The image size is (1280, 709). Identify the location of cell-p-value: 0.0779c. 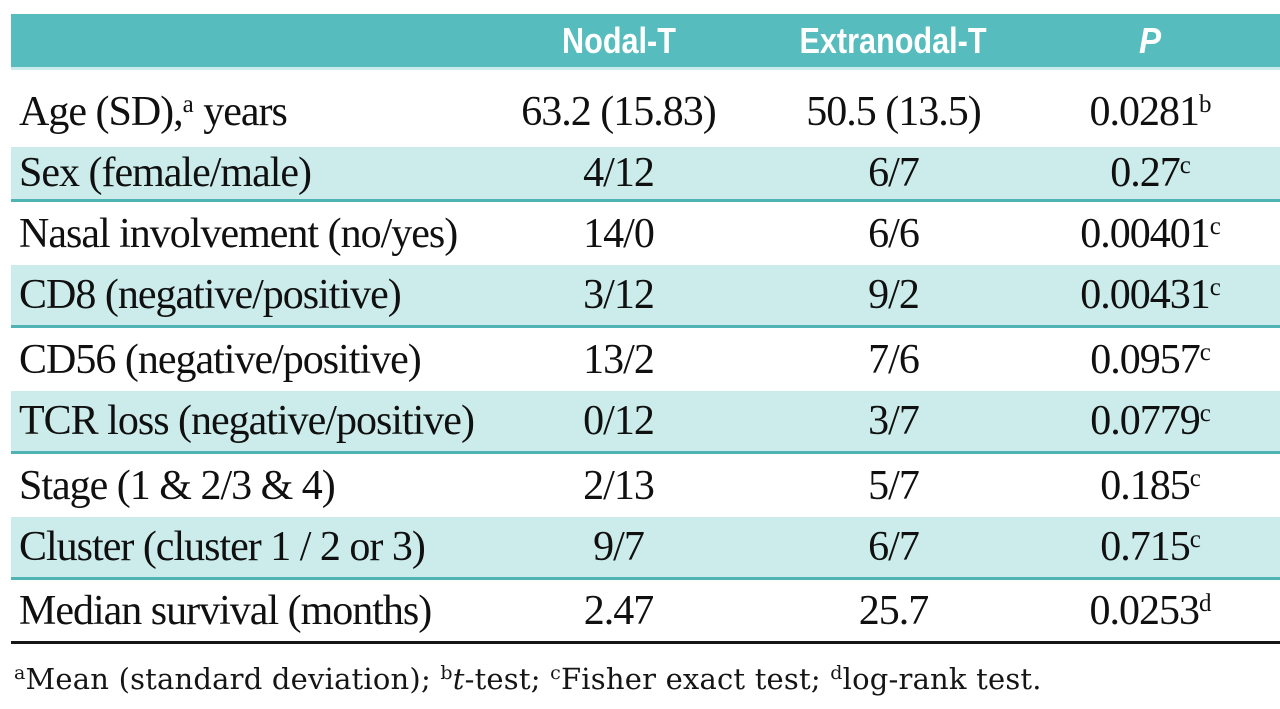
(1150, 421).